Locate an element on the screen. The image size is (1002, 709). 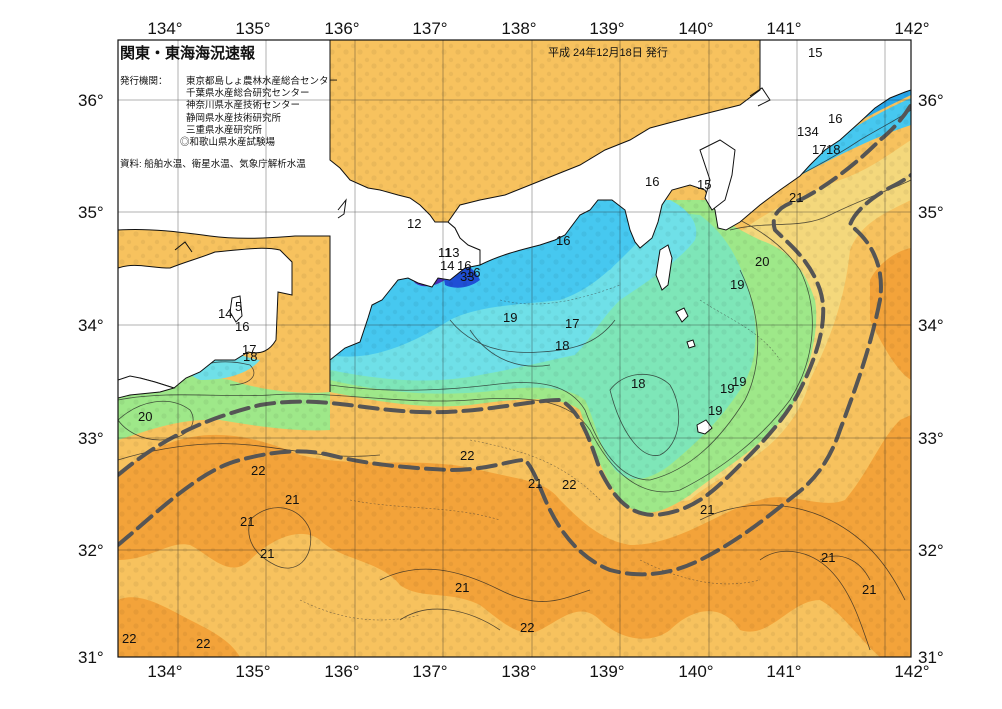
agency-item: 東京都島しょ農林水産総合センター is located at coordinates (262, 81).